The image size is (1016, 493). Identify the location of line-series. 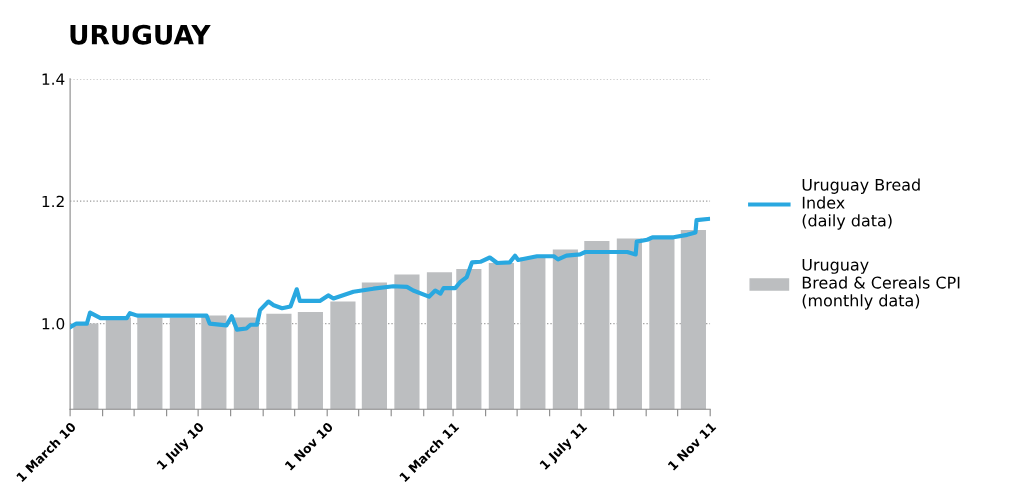
(390, 274).